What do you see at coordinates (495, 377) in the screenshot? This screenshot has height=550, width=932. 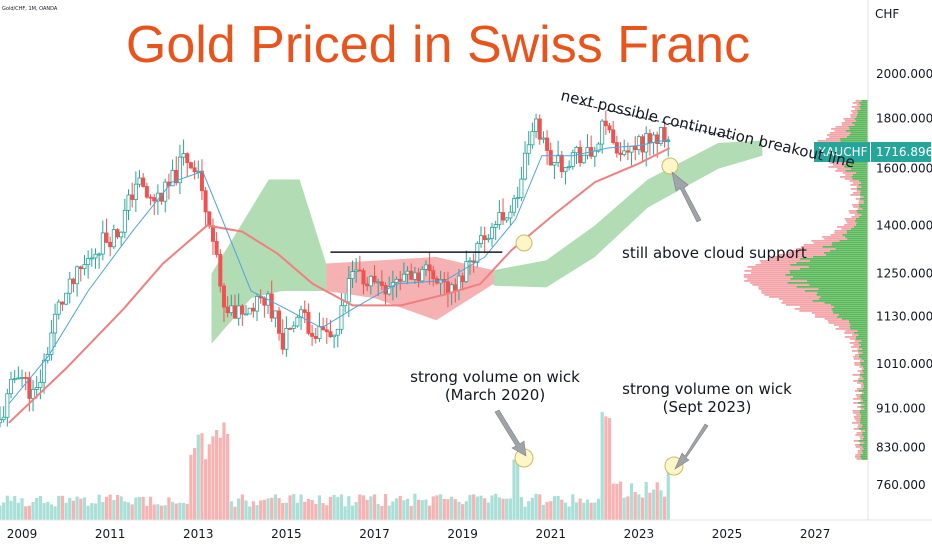 I see `volume-annotation-1-line1: strong volume on wick` at bounding box center [495, 377].